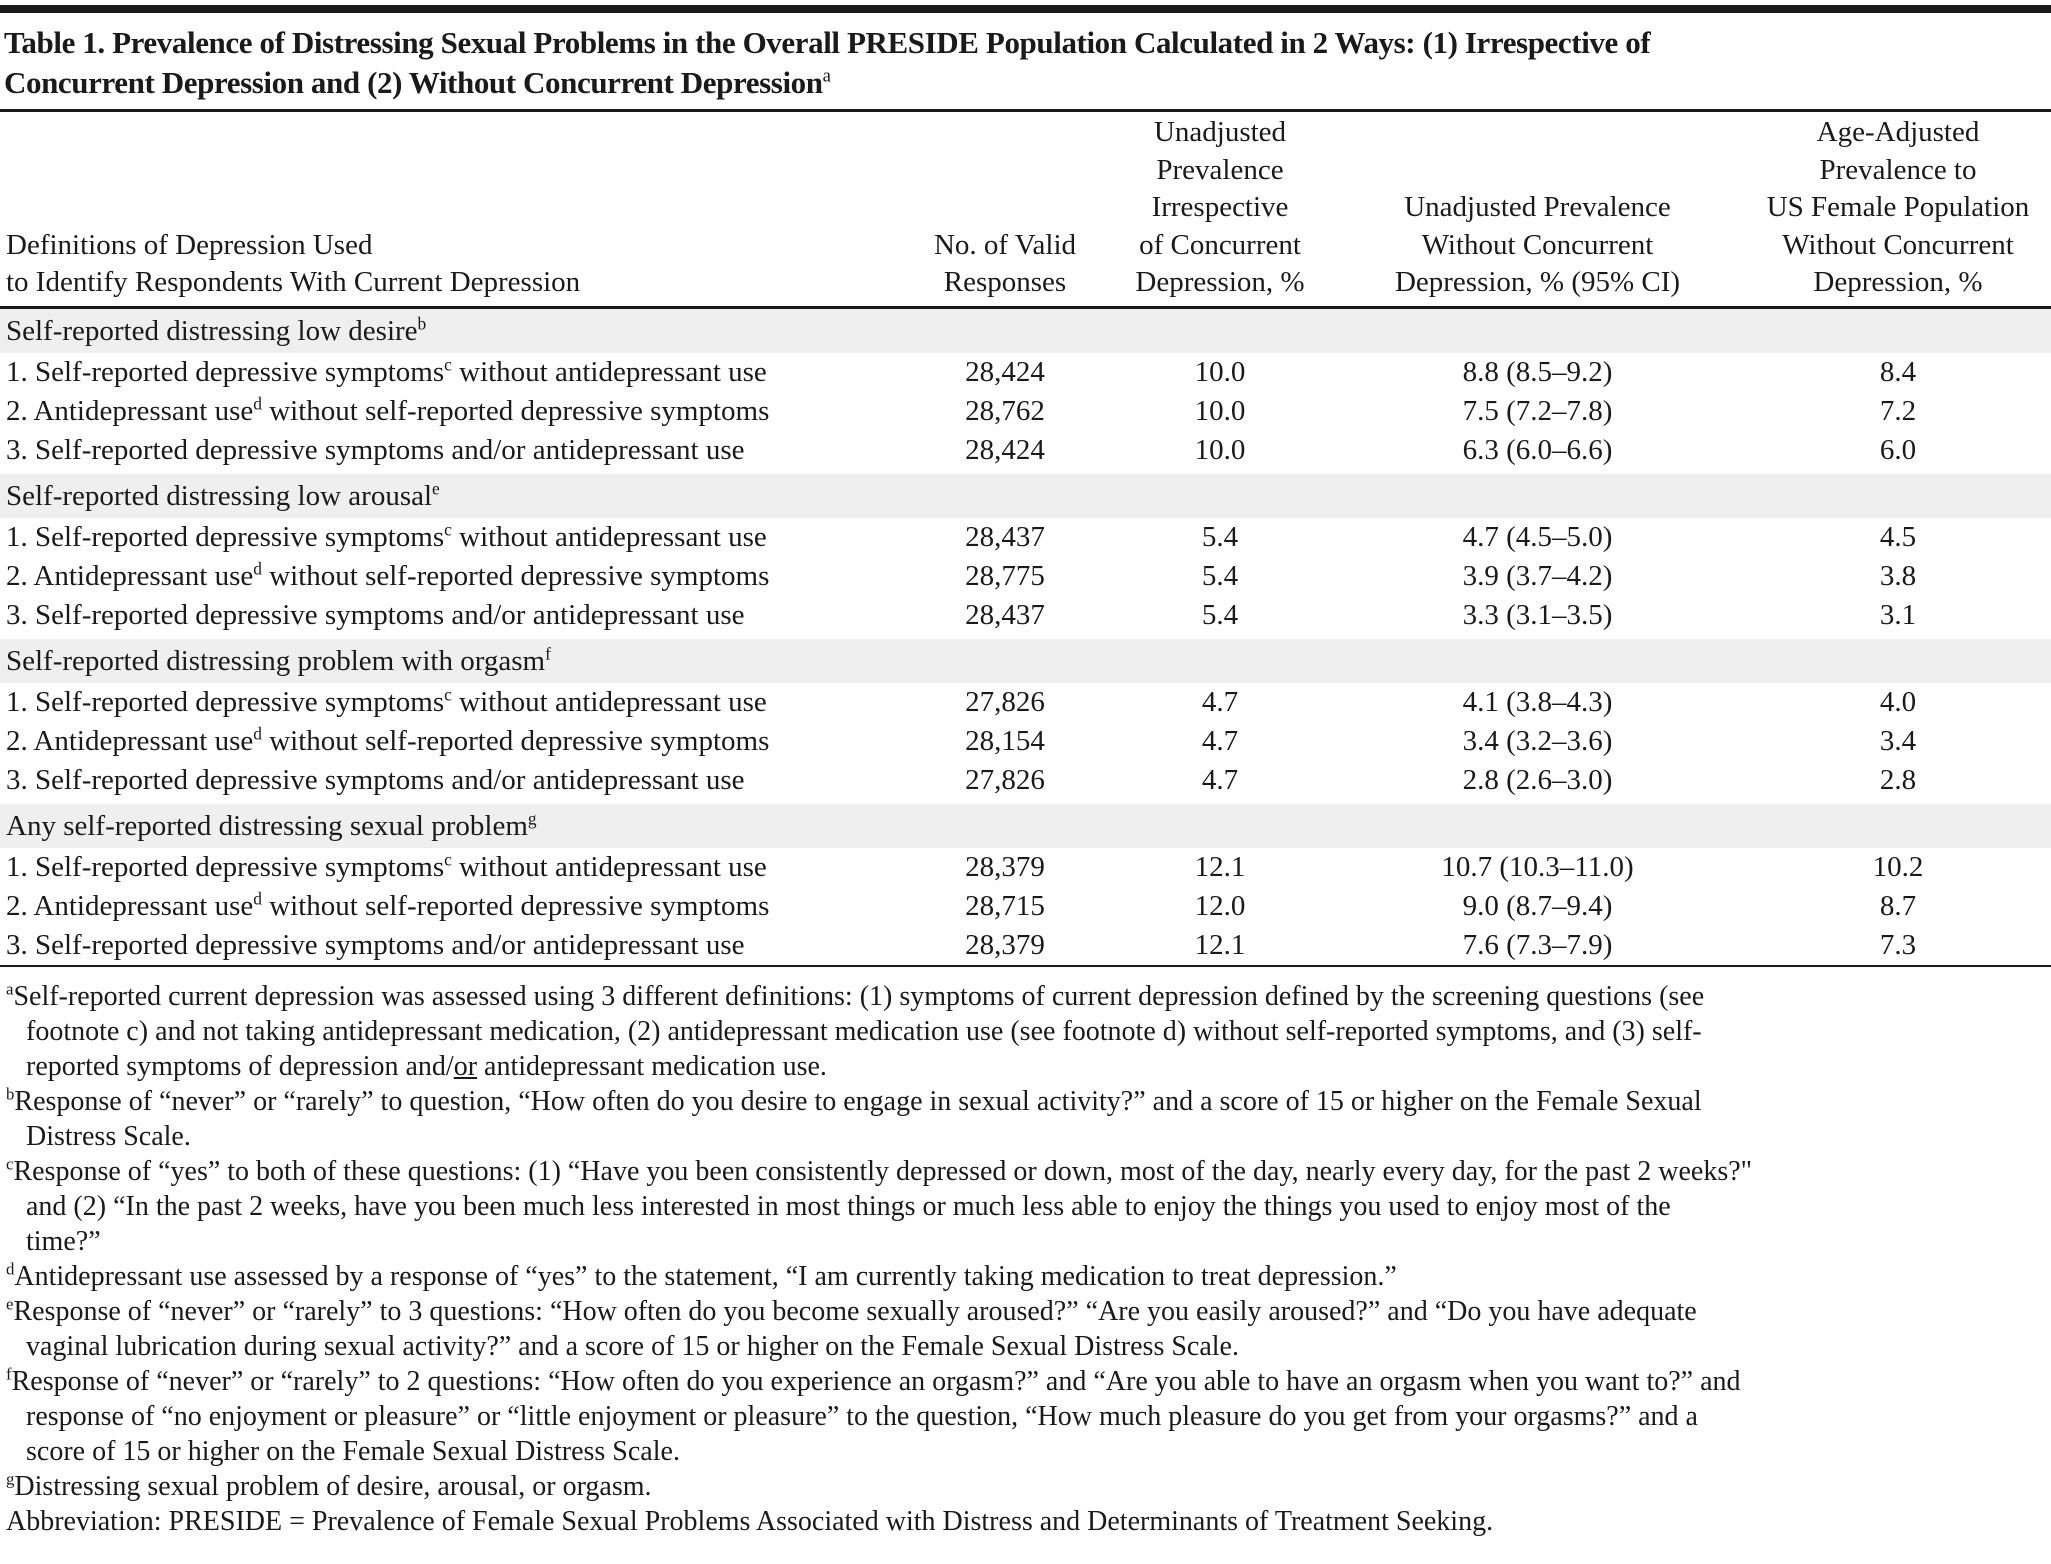  Describe the element at coordinates (1005, 209) in the screenshot. I see `header-valid-responses: No. of Valid Responses` at that location.